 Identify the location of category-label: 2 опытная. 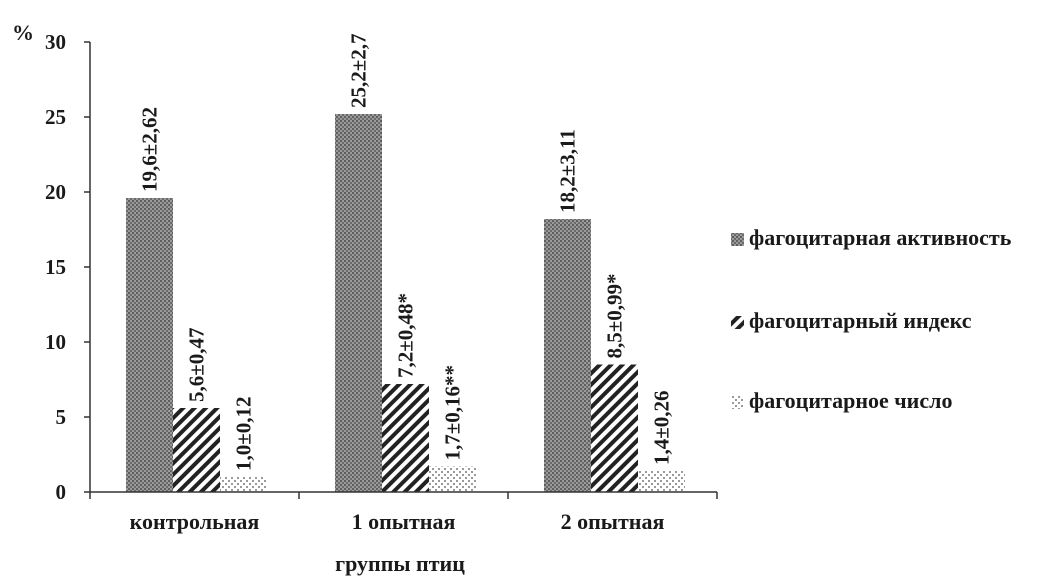
(613, 521).